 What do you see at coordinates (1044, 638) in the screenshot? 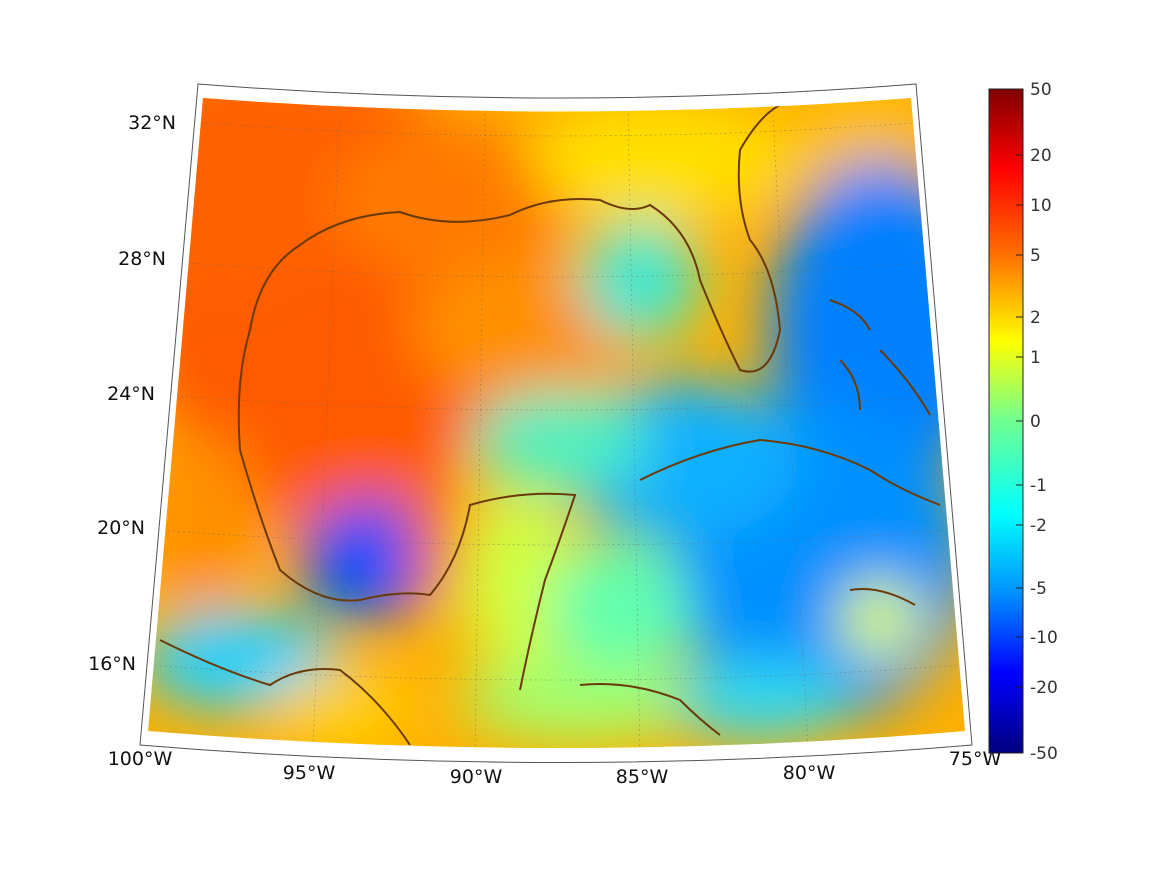
I see `colorbar-tick-label: -10` at bounding box center [1044, 638].